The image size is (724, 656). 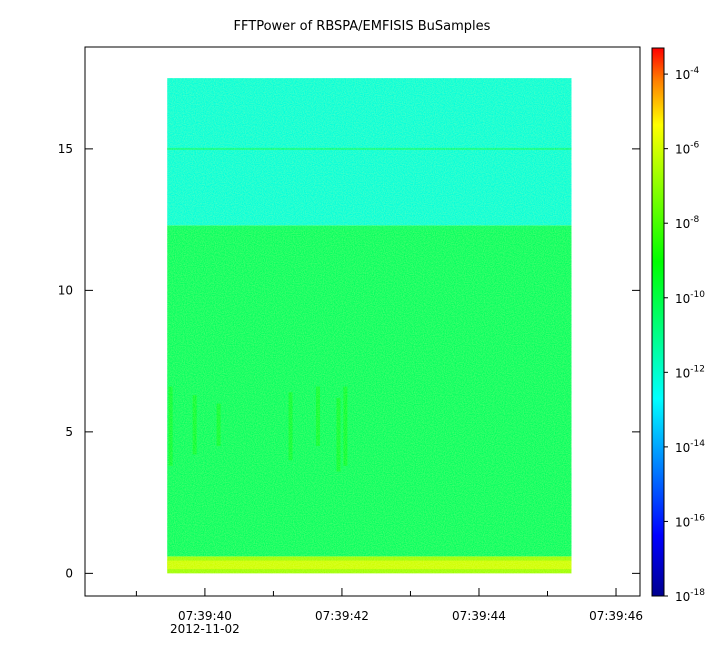 I want to click on colorbar-tick-label: 10⁻⁸, so click(x=687, y=223).